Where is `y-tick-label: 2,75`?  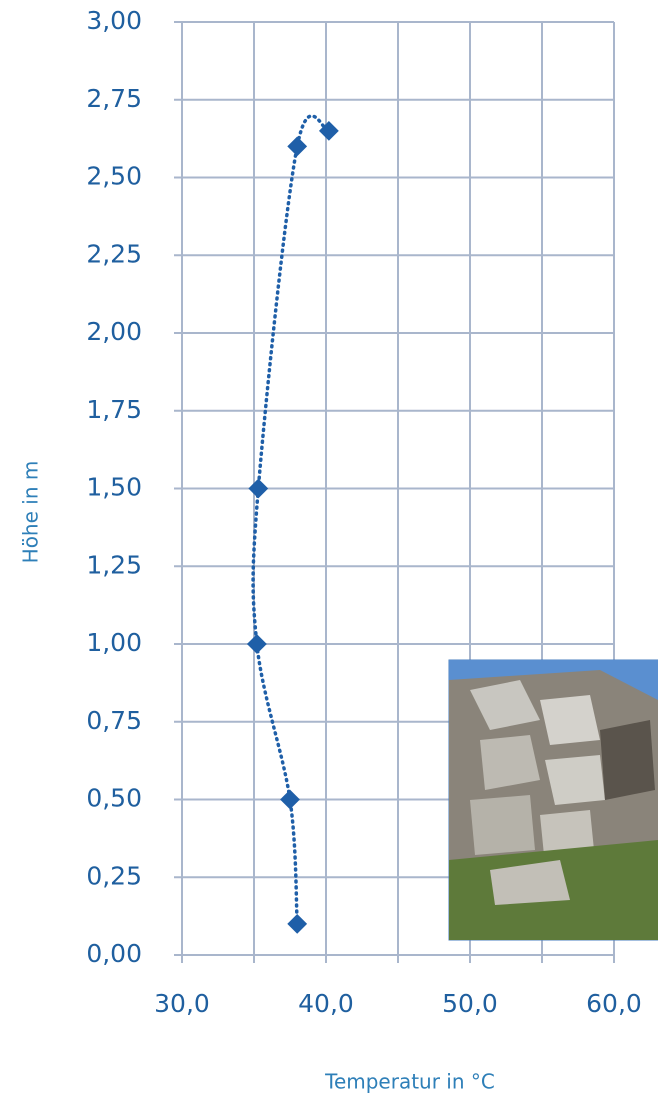
y-tick-label: 2,75 is located at coordinates (114, 98).